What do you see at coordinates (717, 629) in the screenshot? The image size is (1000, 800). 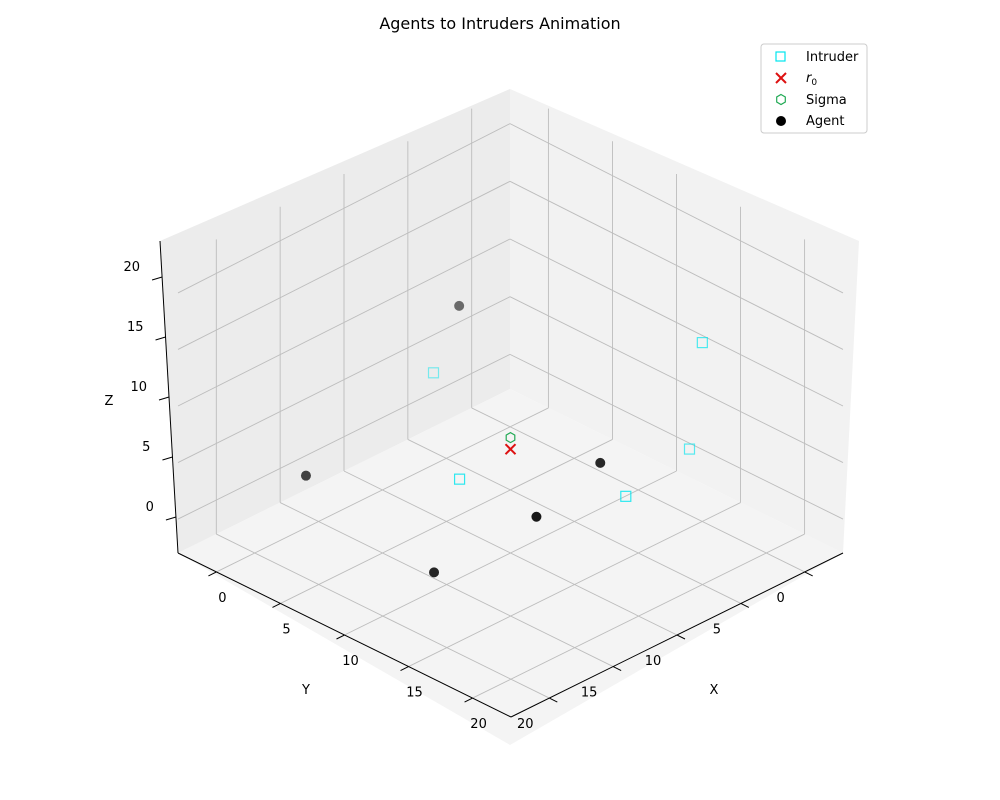 I see `y-tick-label: 5` at bounding box center [717, 629].